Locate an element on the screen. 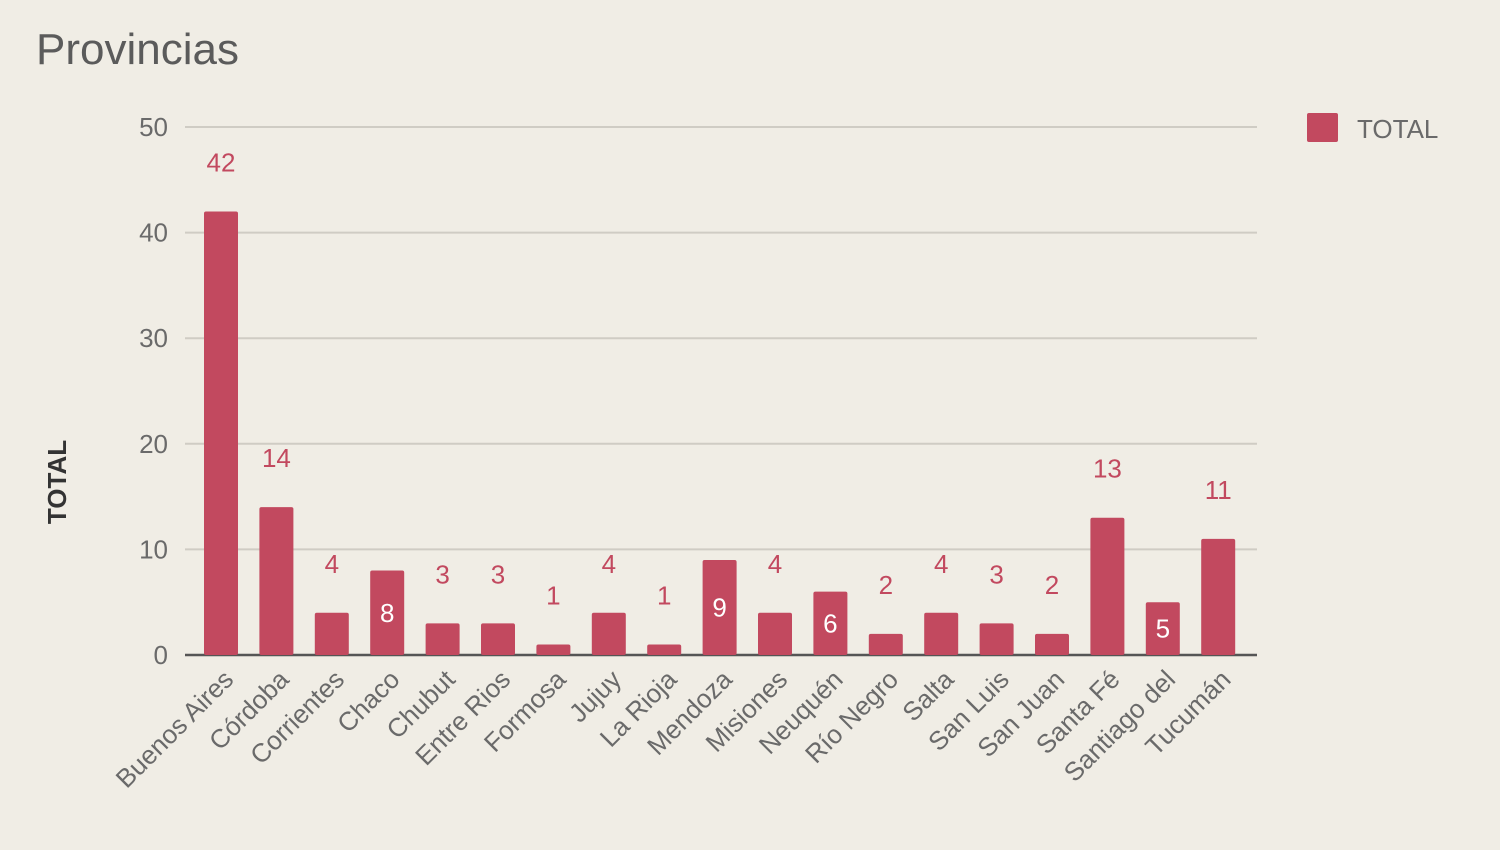 This screenshot has height=850, width=1500. legend-label: TOTAL is located at coordinates (1397, 129).